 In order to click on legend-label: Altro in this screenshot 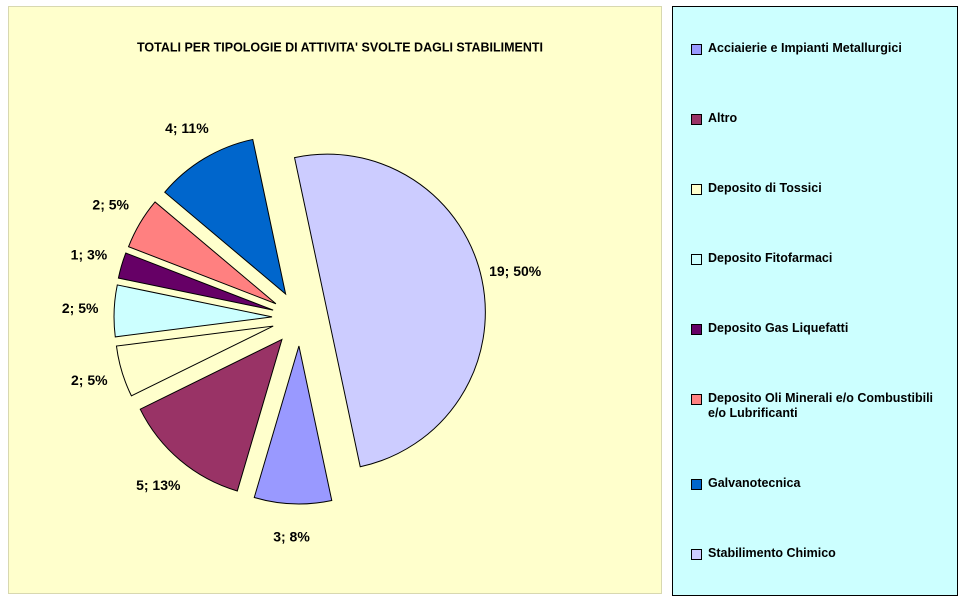, I will do `click(723, 117)`.